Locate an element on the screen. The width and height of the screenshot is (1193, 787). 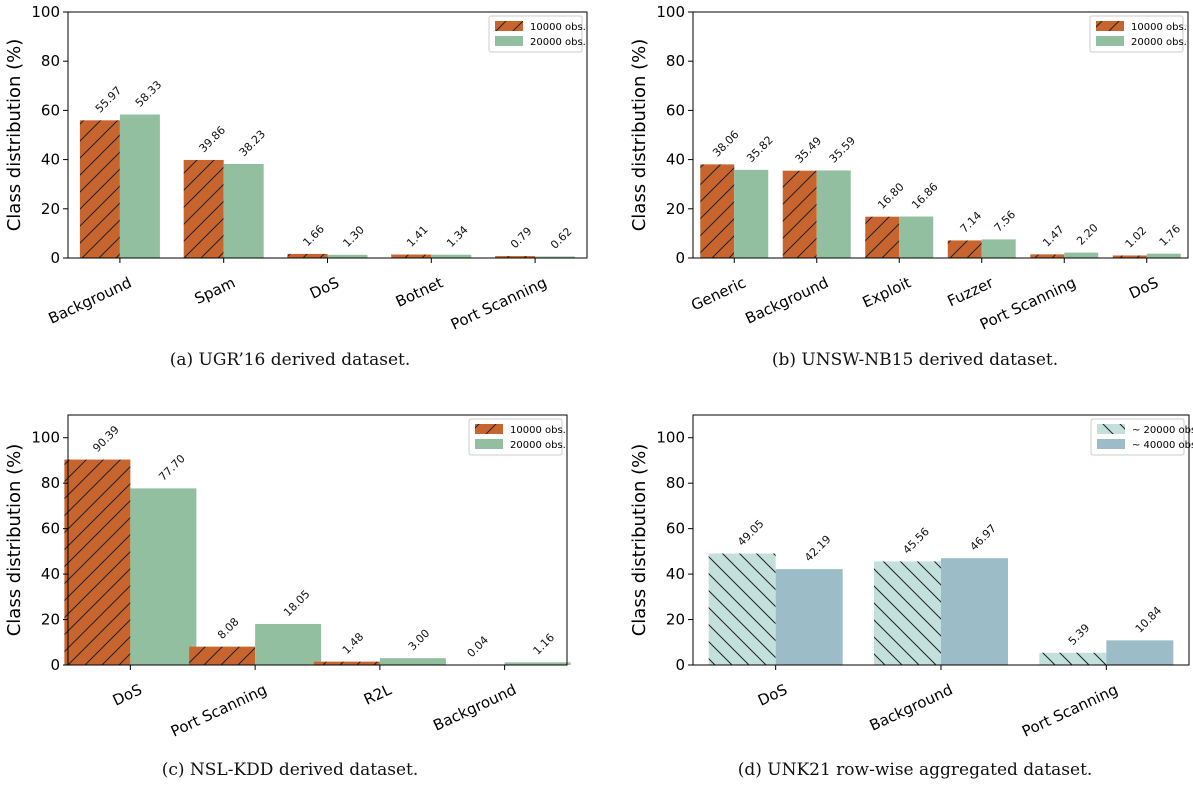
bar-value-label: 58.33 is located at coordinates (148, 93).